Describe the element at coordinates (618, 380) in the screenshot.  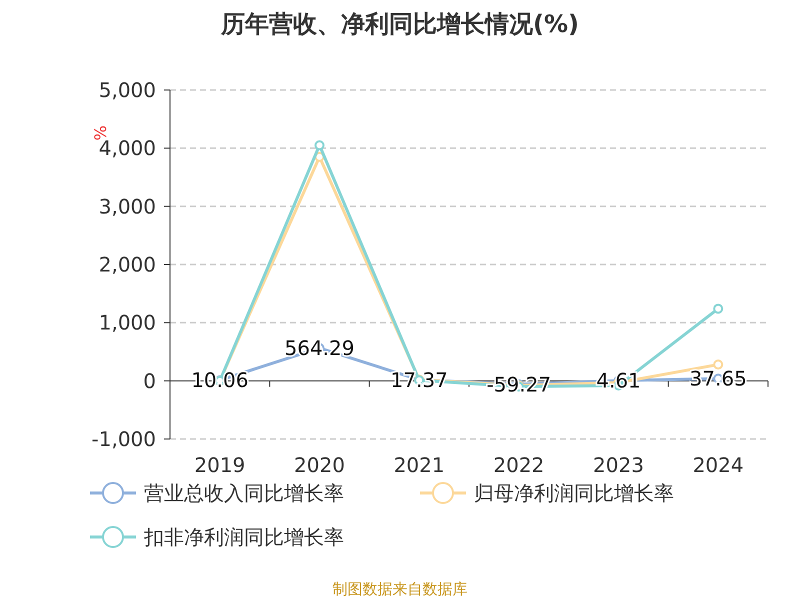
I see `data-label: 4.61` at that location.